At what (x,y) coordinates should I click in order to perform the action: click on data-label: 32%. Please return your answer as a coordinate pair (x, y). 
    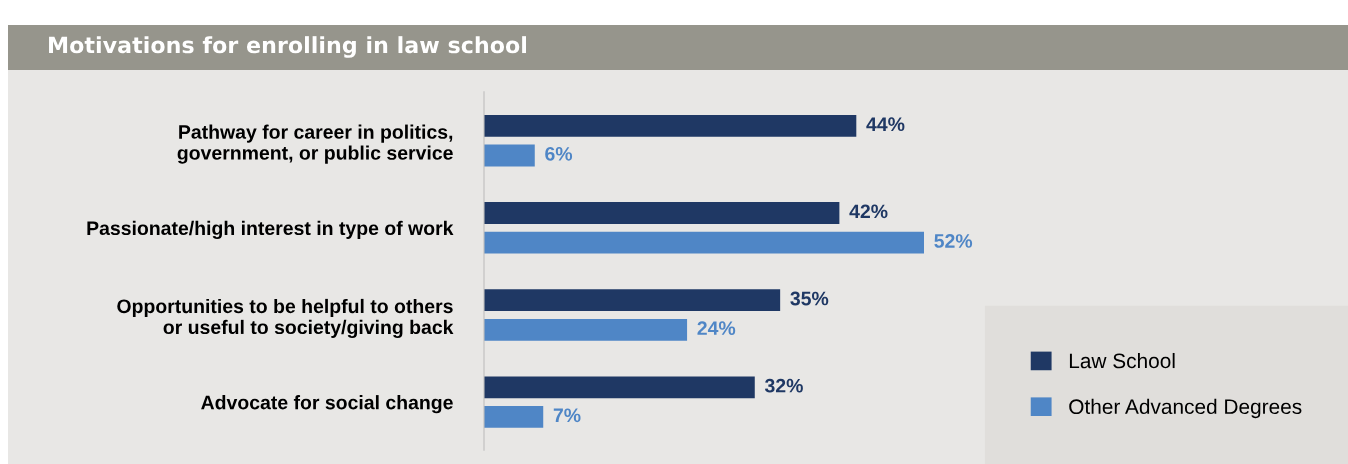
    Looking at the image, I should click on (783, 385).